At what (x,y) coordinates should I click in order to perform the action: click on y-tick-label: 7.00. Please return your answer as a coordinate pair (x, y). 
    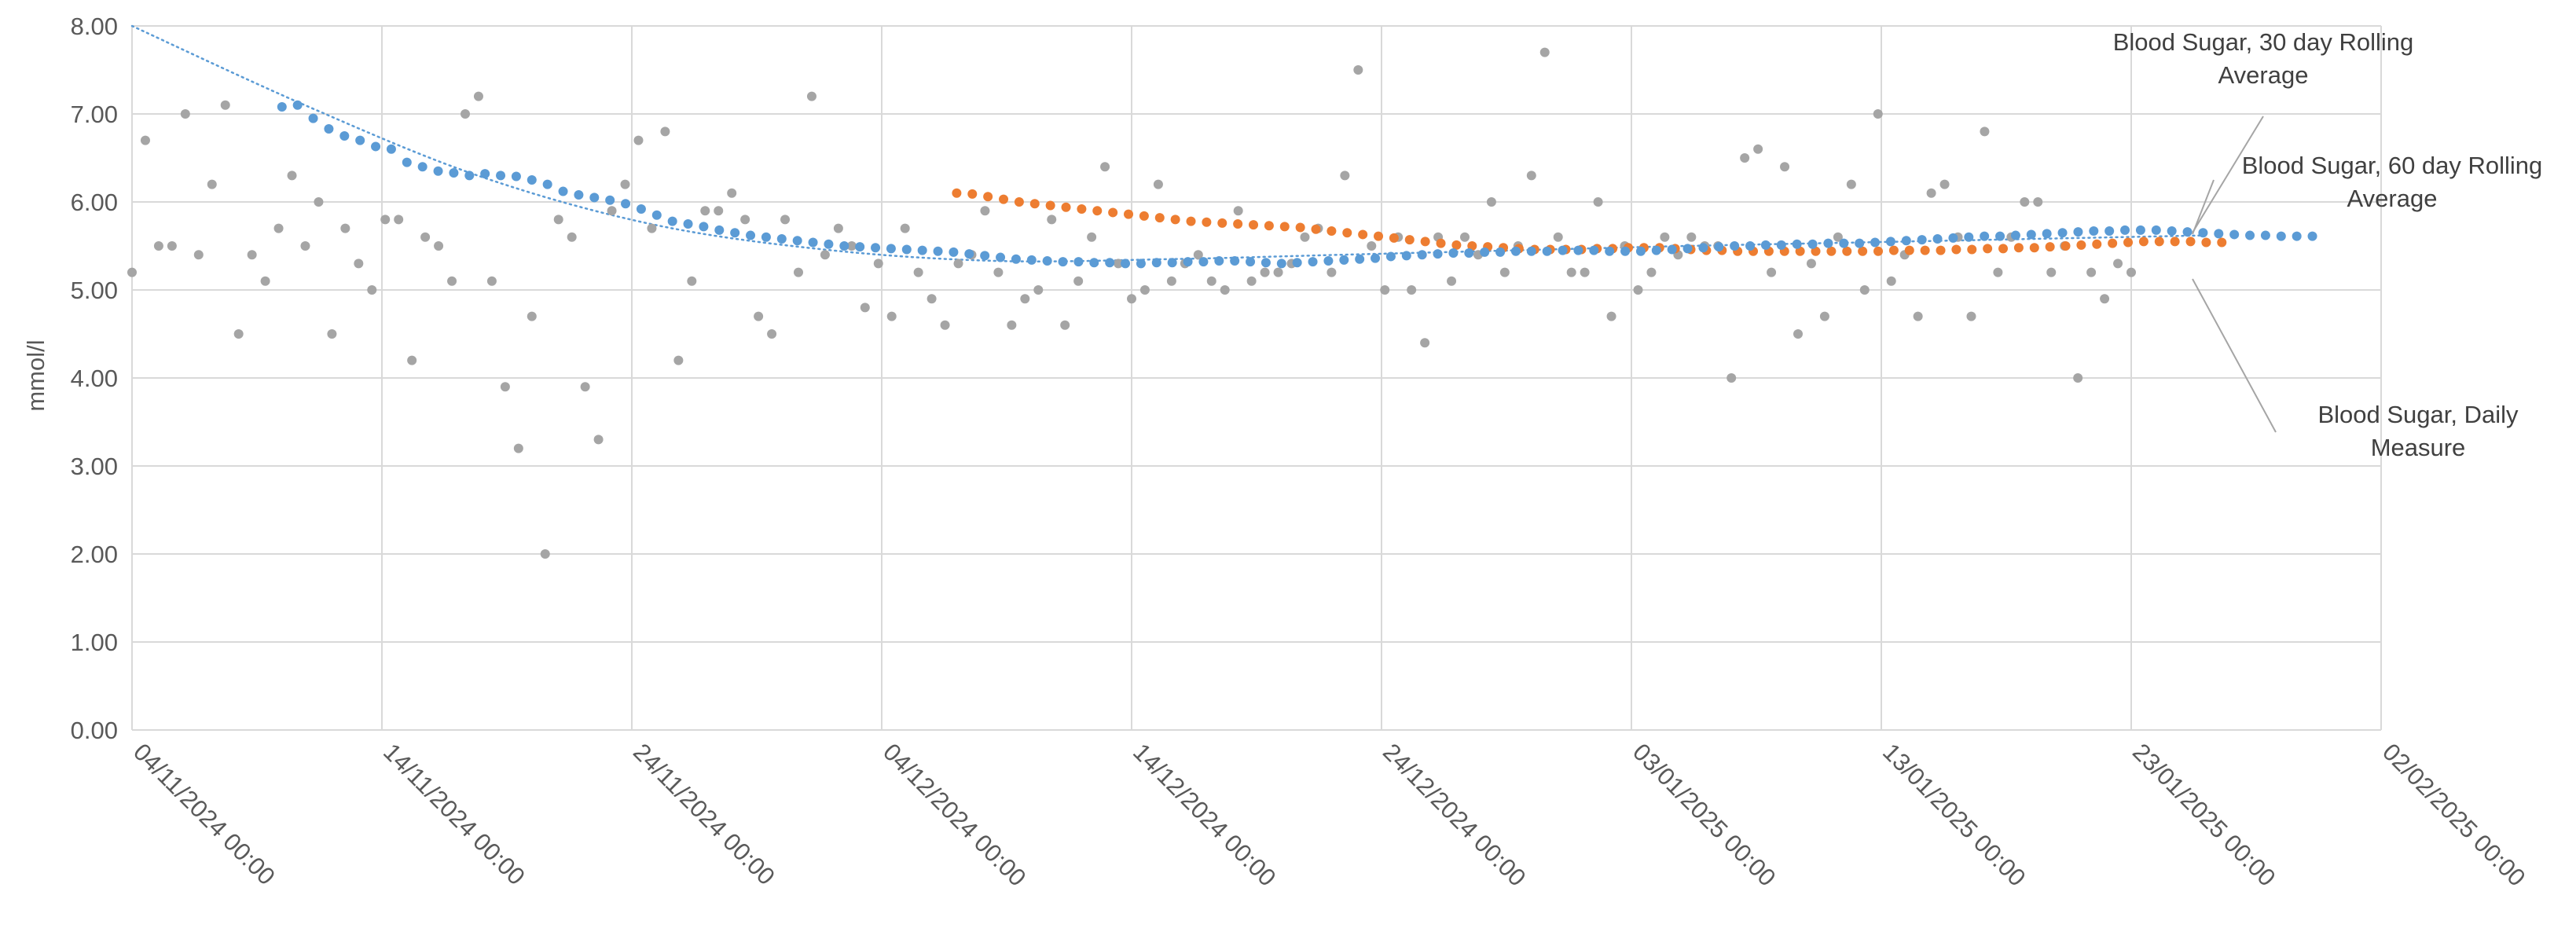
    Looking at the image, I should click on (94, 114).